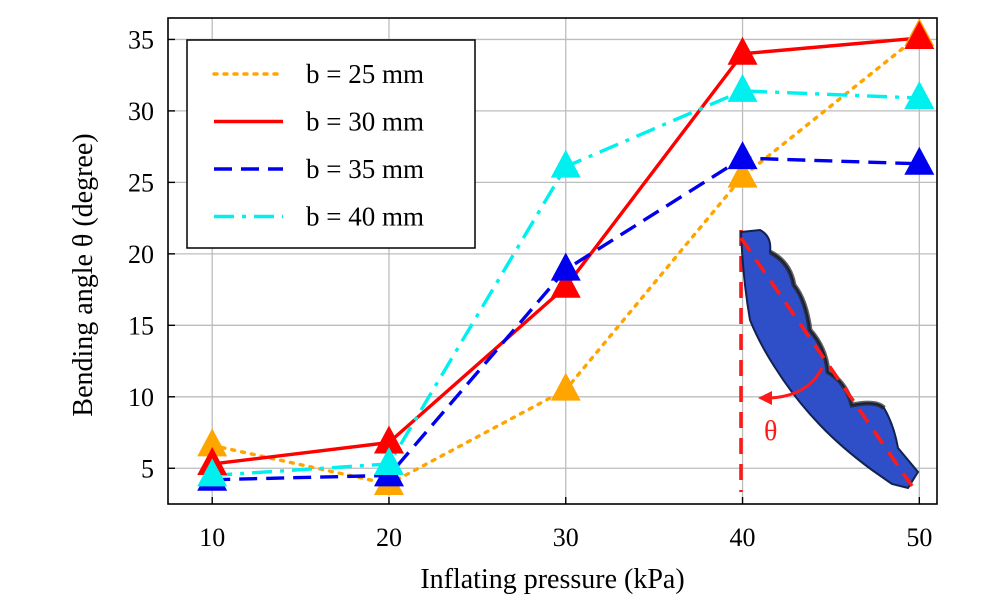  Describe the element at coordinates (770, 431) in the screenshot. I see `theta-label: θ` at that location.